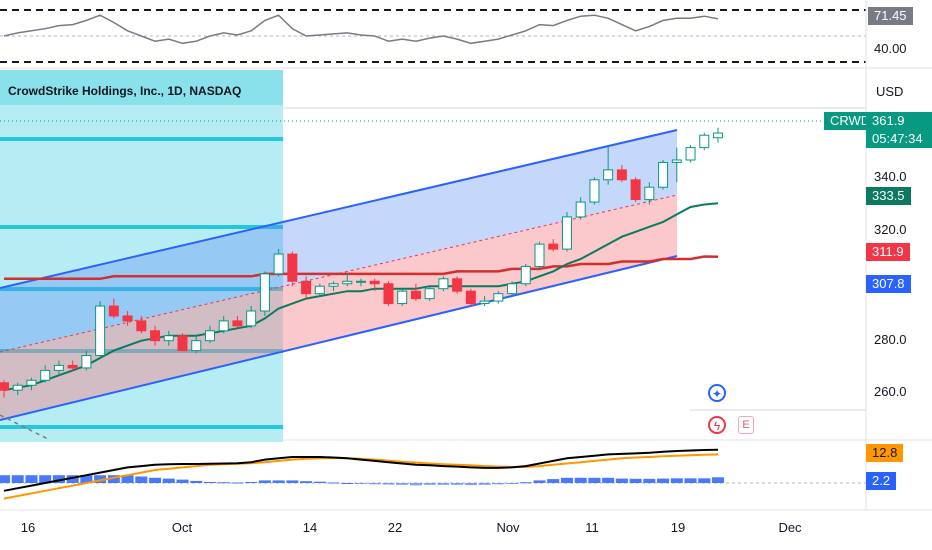  I want to click on macd-hist-tag: 2.2, so click(881, 481).